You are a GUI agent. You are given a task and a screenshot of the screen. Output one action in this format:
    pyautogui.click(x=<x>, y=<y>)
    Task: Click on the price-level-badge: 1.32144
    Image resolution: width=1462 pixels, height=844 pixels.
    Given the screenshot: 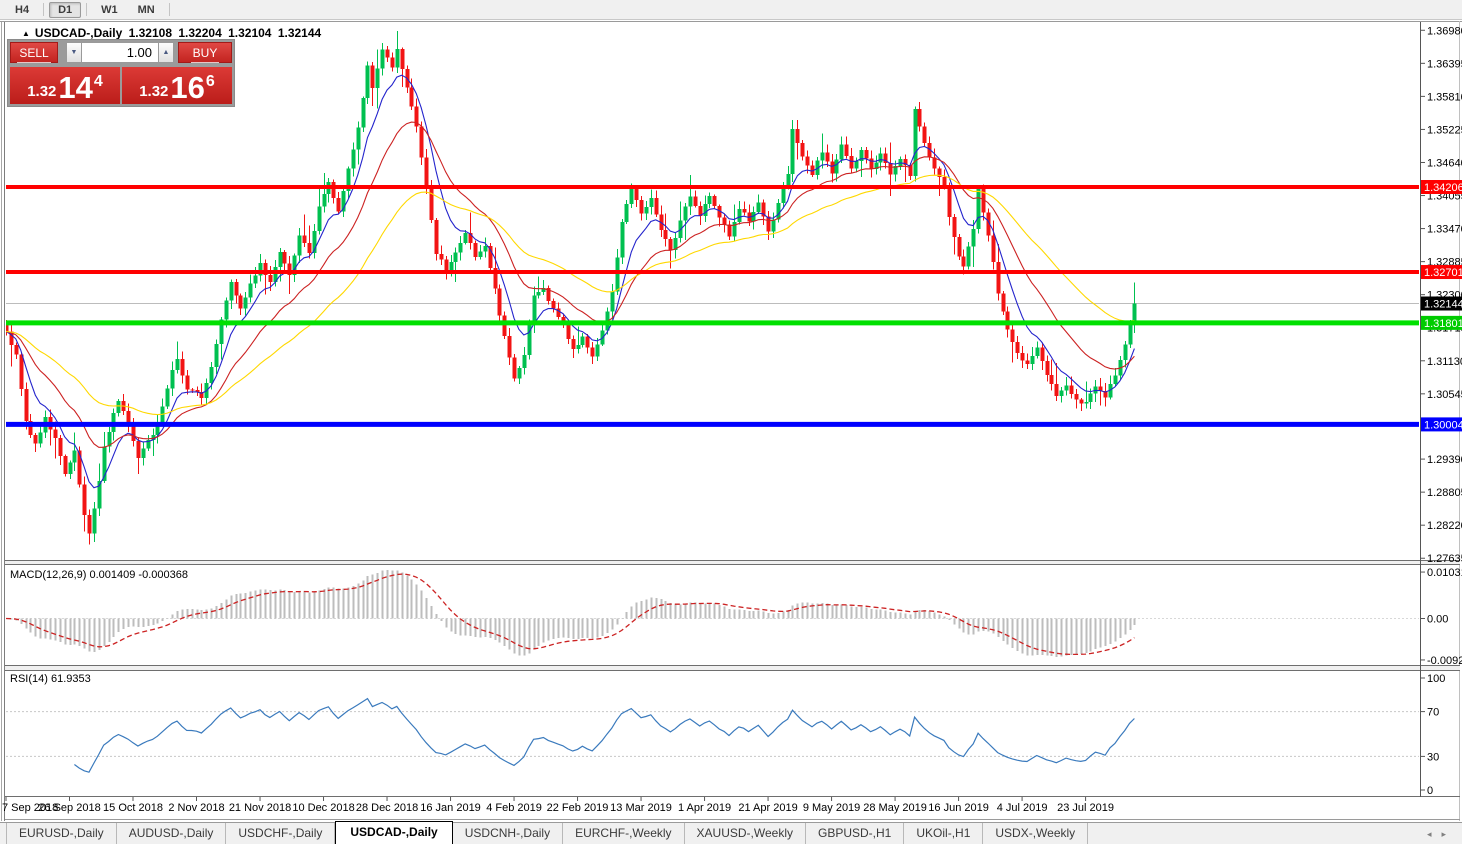 What is the action you would take?
    pyautogui.click(x=1443, y=304)
    